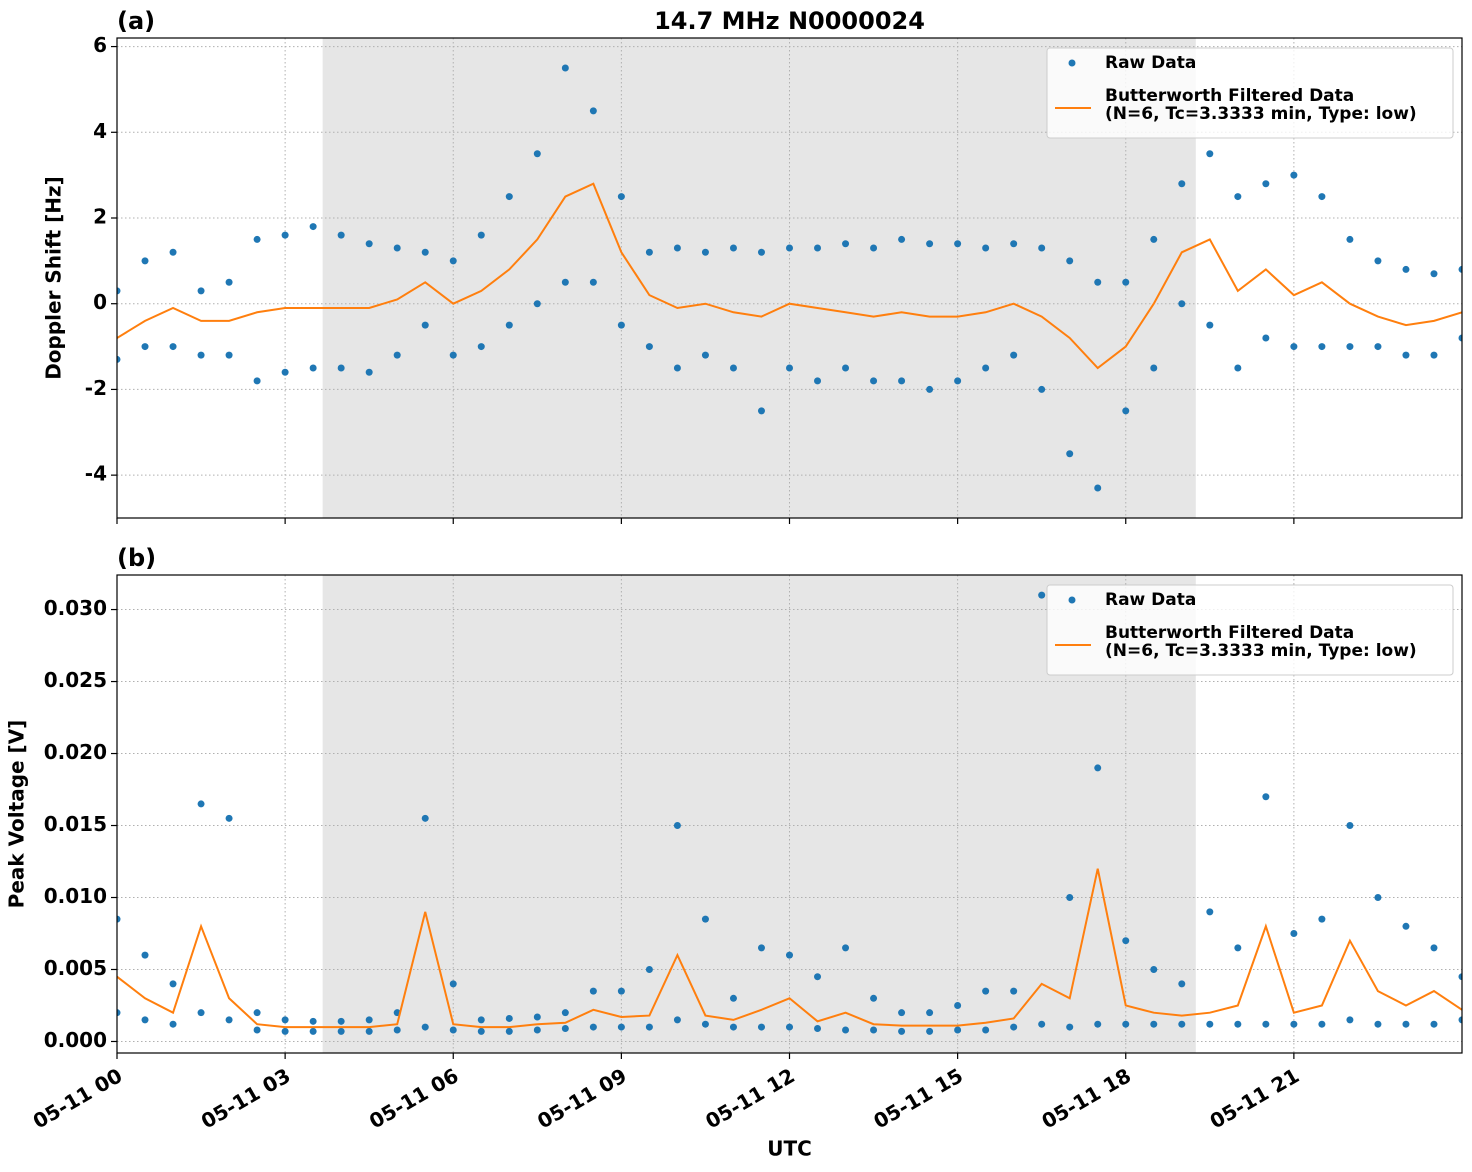  Describe the element at coordinates (75, 680) in the screenshot. I see `y-tick-label: 0.025` at that location.